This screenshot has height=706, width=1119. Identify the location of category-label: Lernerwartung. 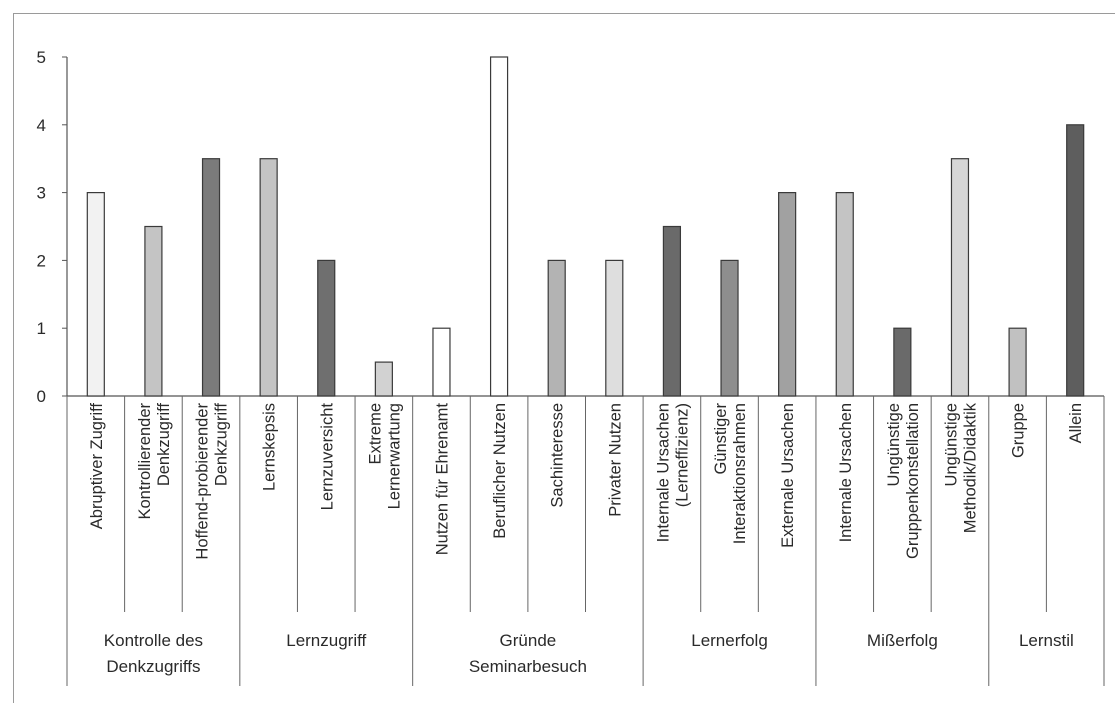
(394, 456).